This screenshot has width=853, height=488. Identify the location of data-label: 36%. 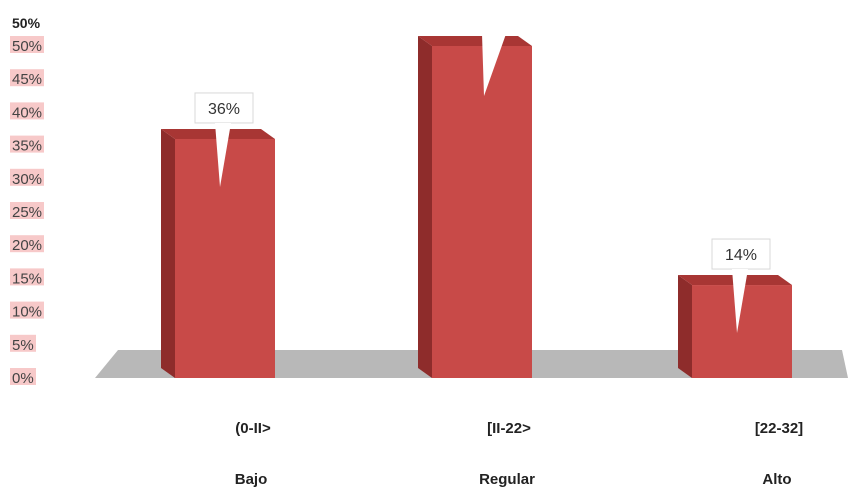
(224, 109).